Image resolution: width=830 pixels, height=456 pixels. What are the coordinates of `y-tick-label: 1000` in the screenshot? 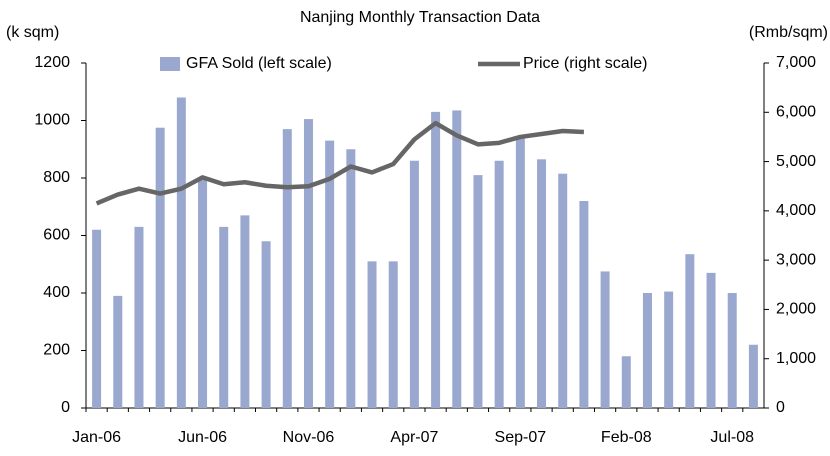 It's located at (52, 120).